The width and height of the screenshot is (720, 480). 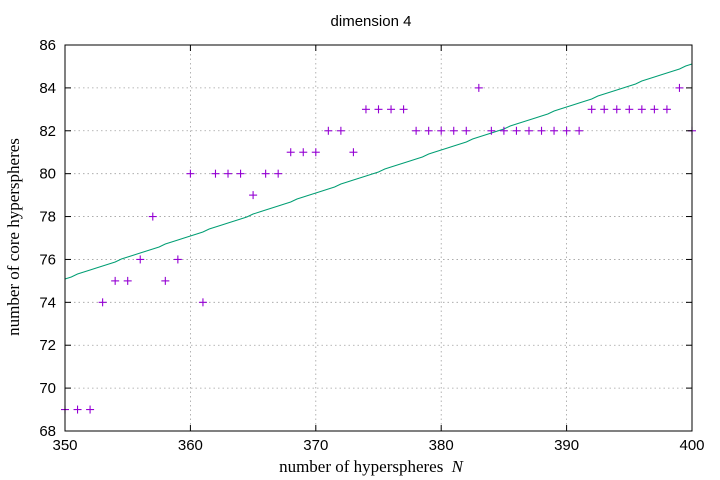 I want to click on x-axis-label: number of hyperspheres N, so click(x=372, y=466).